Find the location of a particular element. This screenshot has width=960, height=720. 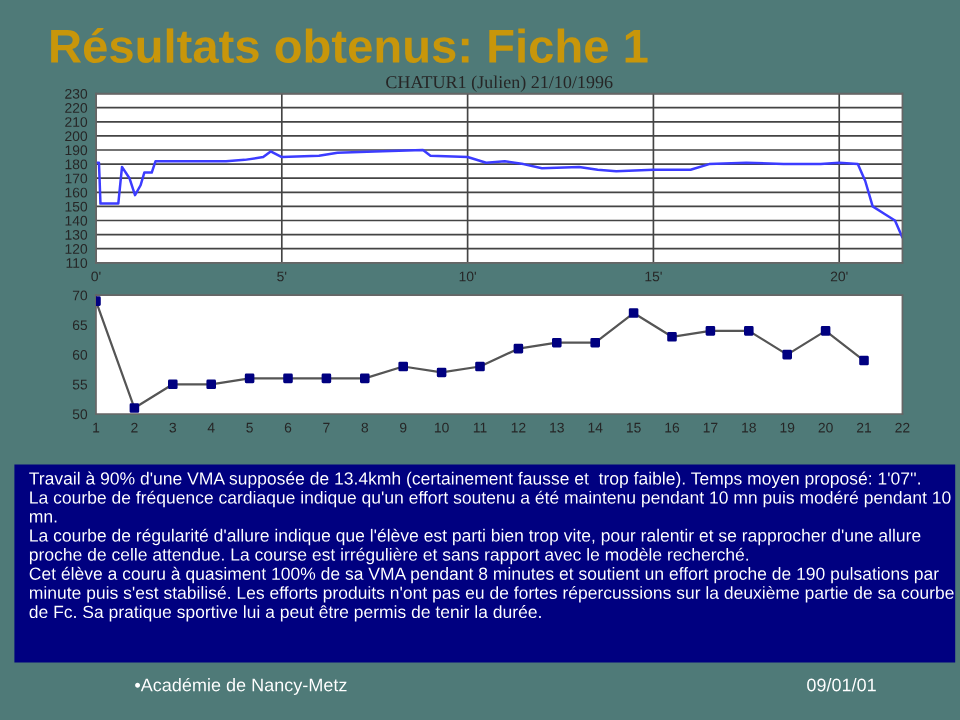

text: Travail à 90% d'une VMA supposée de 13.4kmh (certainement fausse et trop faible). Temps moyen proposé: 1'07''. is located at coordinates (474, 480).